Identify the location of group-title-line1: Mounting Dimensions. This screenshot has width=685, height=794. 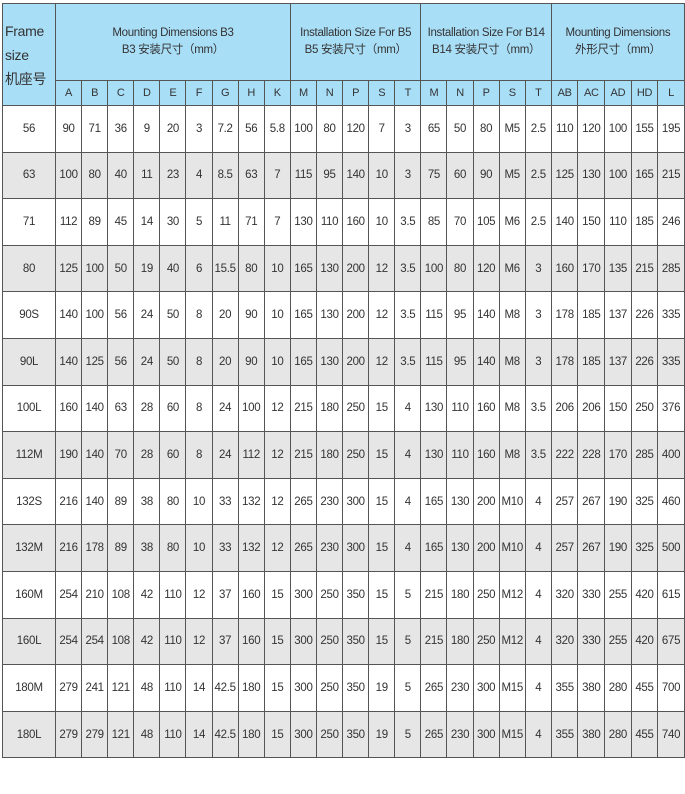
(618, 33).